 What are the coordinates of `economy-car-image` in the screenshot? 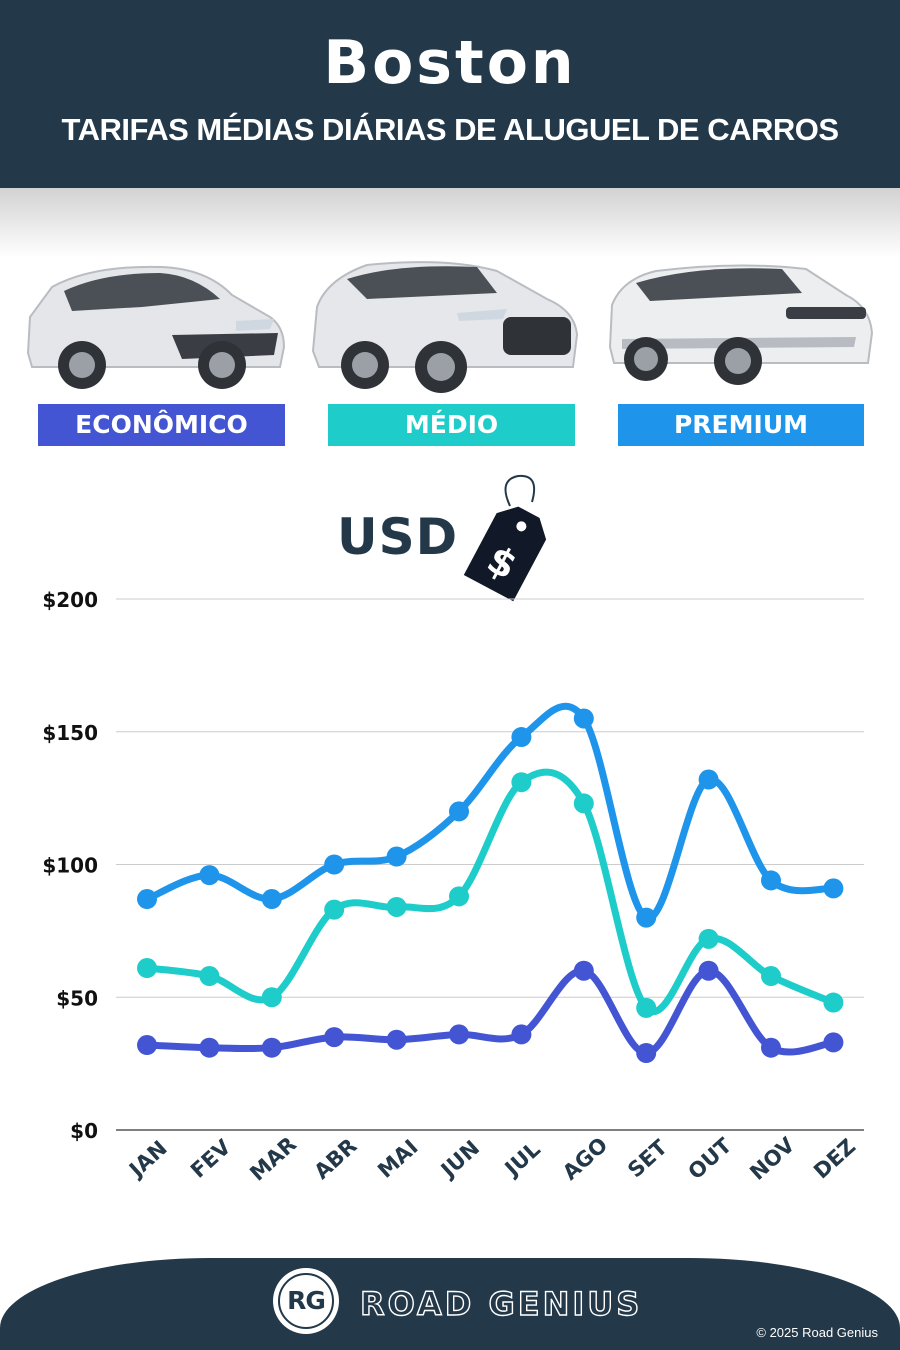 It's located at (156, 327).